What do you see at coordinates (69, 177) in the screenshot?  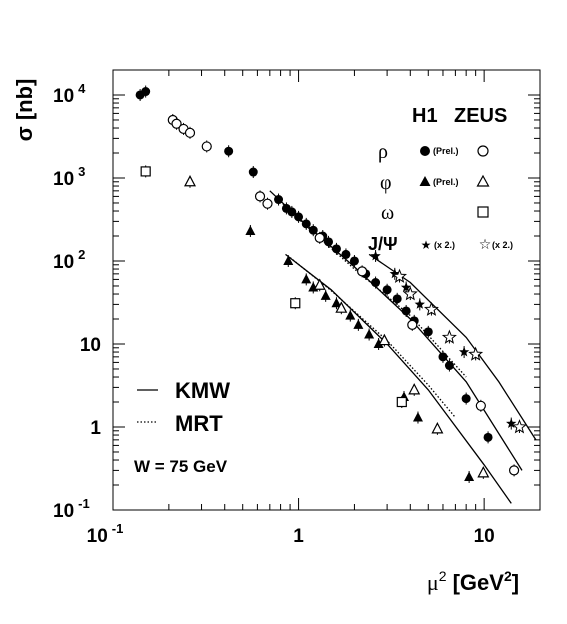 I see `y-tick-label: 10 3` at bounding box center [69, 177].